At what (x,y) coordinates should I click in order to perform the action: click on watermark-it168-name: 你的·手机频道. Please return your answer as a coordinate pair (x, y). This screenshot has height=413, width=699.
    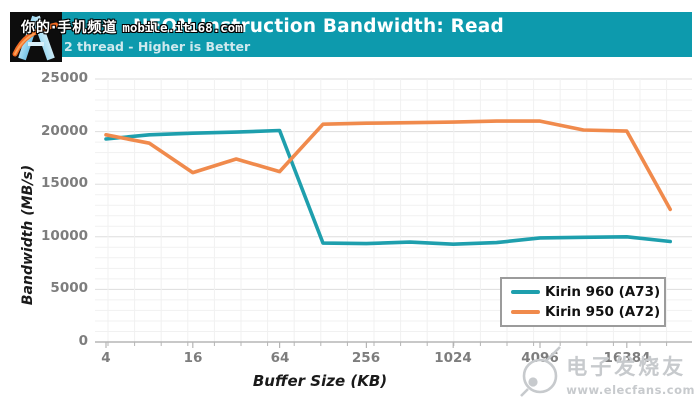
    Looking at the image, I should click on (69, 28).